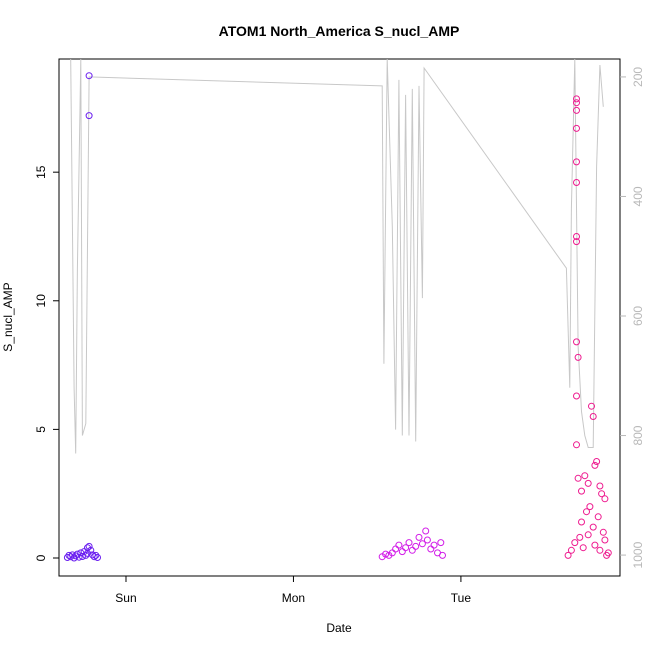 The width and height of the screenshot is (650, 650). What do you see at coordinates (46, 363) in the screenshot?
I see `y-axis: 0 5 10 15` at bounding box center [46, 363].